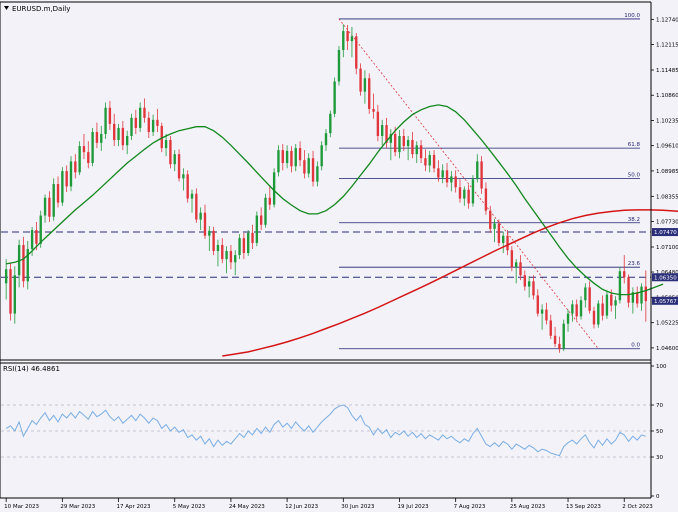 Image resolution: width=678 pixels, height=516 pixels. What do you see at coordinates (632, 16) in the screenshot?
I see `fib-level-label: 100.0` at bounding box center [632, 16].